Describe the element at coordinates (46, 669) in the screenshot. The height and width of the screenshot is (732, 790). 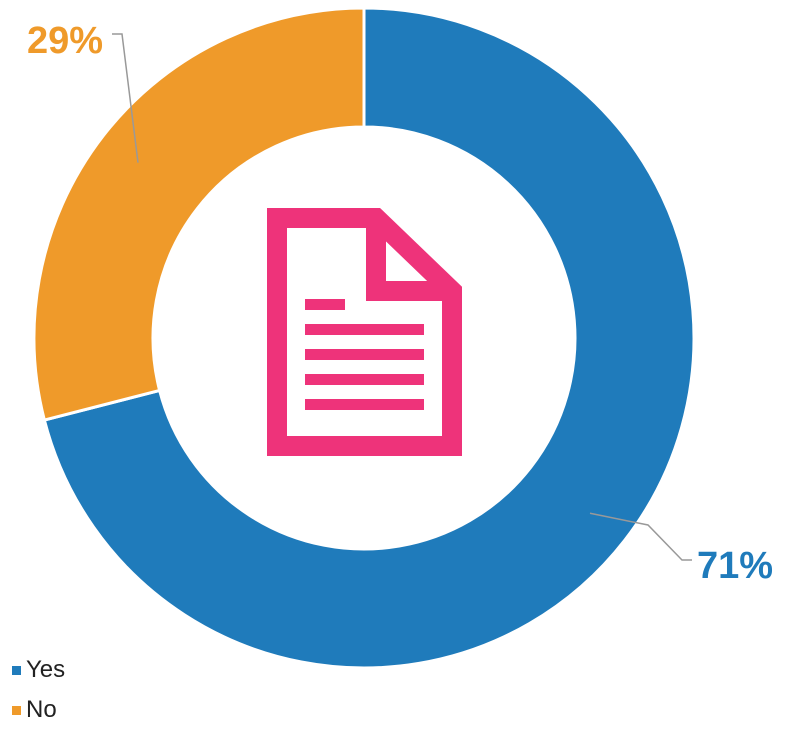
I see `legend-label-yes: Yes` at that location.